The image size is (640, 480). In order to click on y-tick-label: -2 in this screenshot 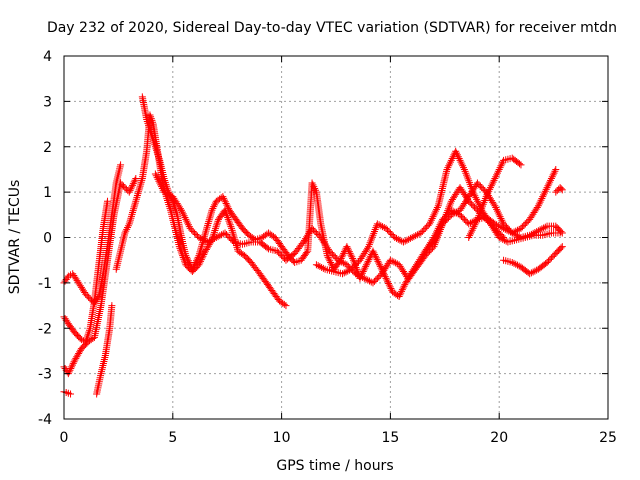, I will do `click(45, 329)`.